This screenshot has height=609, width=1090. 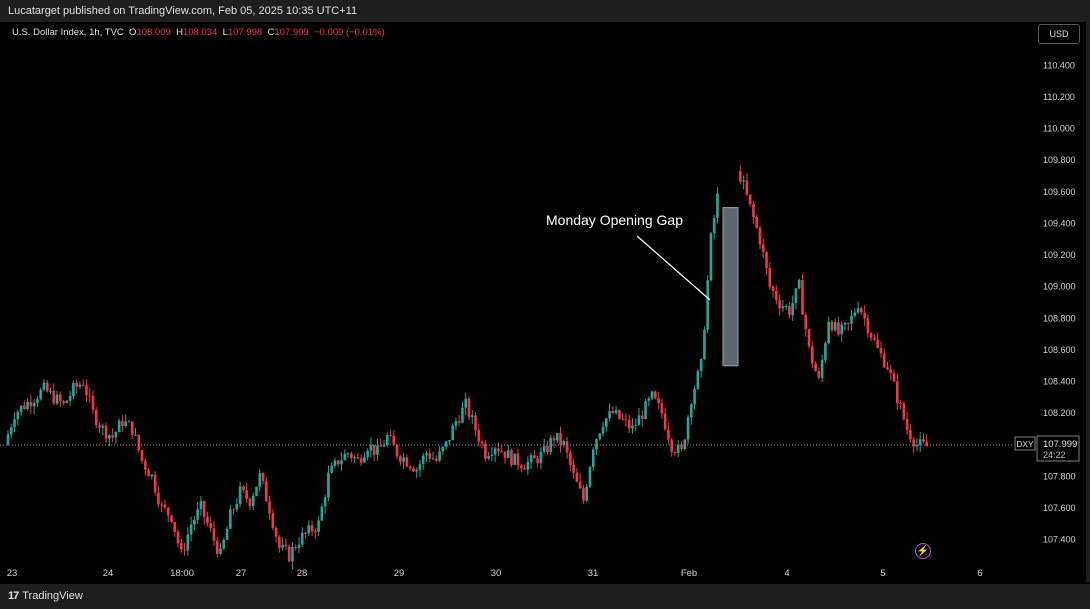 I want to click on low-value: 107.998, so click(x=245, y=32).